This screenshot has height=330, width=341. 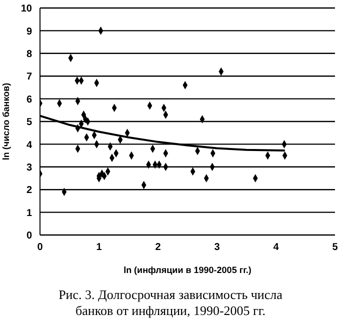 What do you see at coordinates (29, 54) in the screenshot?
I see `y-tick-label: 8` at bounding box center [29, 54].